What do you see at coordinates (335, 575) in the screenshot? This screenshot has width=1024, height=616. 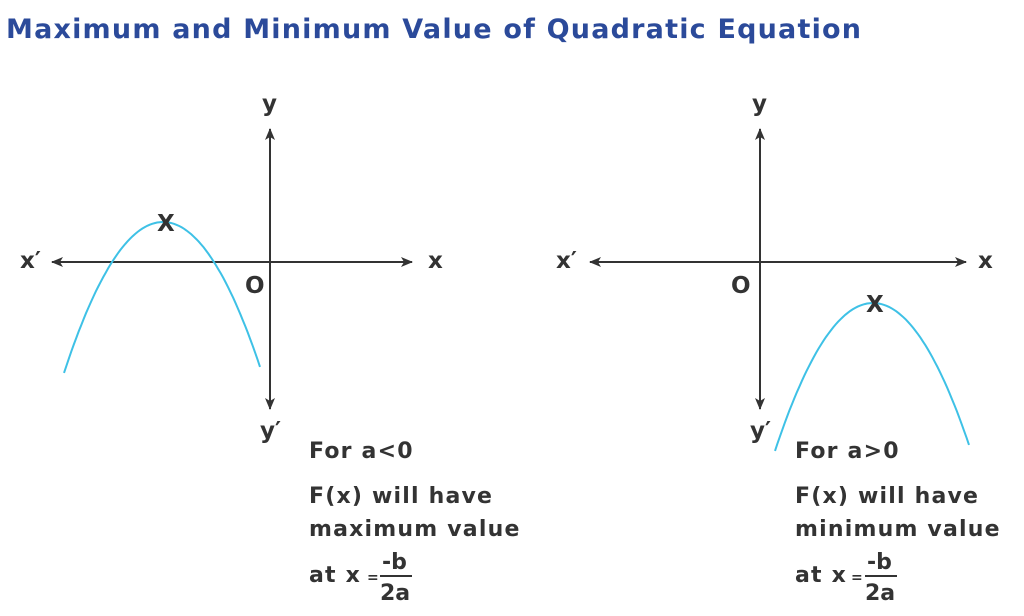 I see `left-at-x: at x` at bounding box center [335, 575].